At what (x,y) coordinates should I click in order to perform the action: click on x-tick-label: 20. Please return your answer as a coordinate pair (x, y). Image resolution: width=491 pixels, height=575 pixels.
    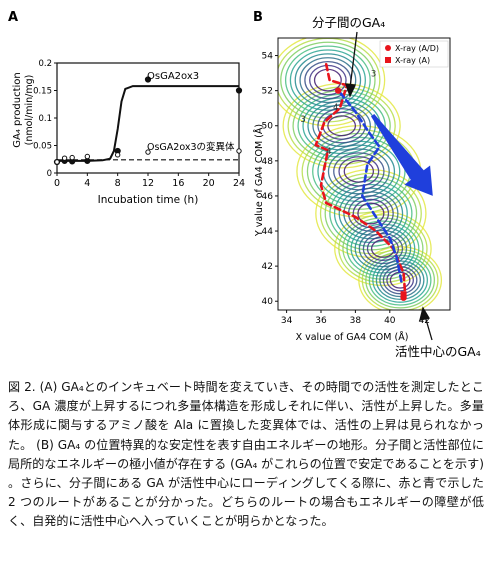
    Looking at the image, I should click on (209, 183).